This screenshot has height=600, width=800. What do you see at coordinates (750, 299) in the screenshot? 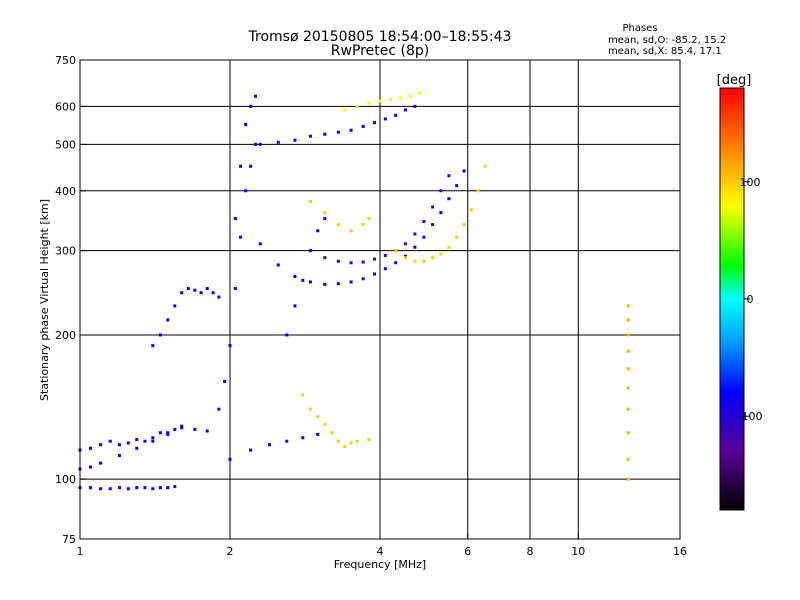
I see `colorbar-tick-label: 0` at bounding box center [750, 299].